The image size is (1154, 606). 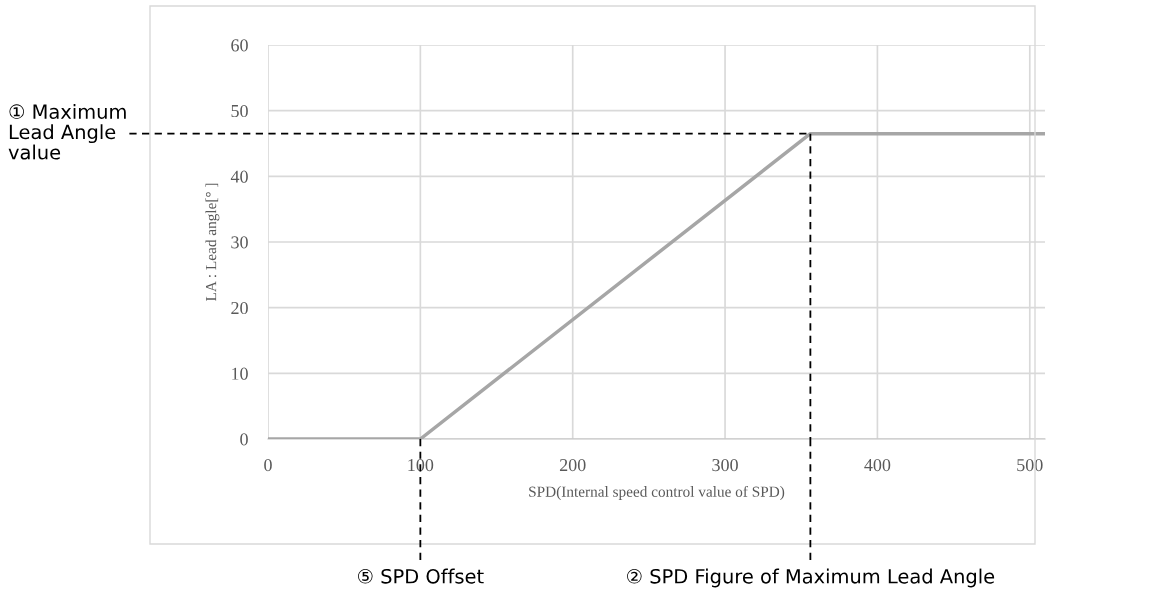 I want to click on y-tick-label: 10, so click(x=240, y=373).